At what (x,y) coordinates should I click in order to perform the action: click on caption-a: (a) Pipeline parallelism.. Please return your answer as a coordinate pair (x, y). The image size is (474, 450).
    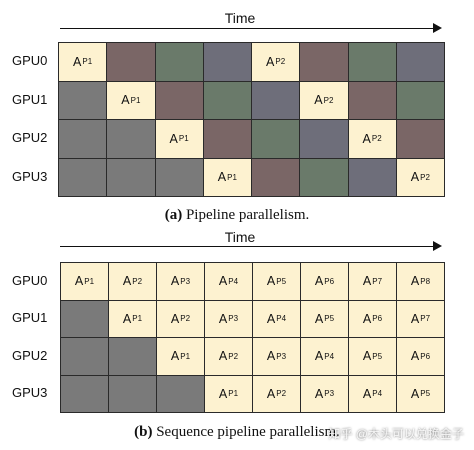
    Looking at the image, I should click on (237, 215).